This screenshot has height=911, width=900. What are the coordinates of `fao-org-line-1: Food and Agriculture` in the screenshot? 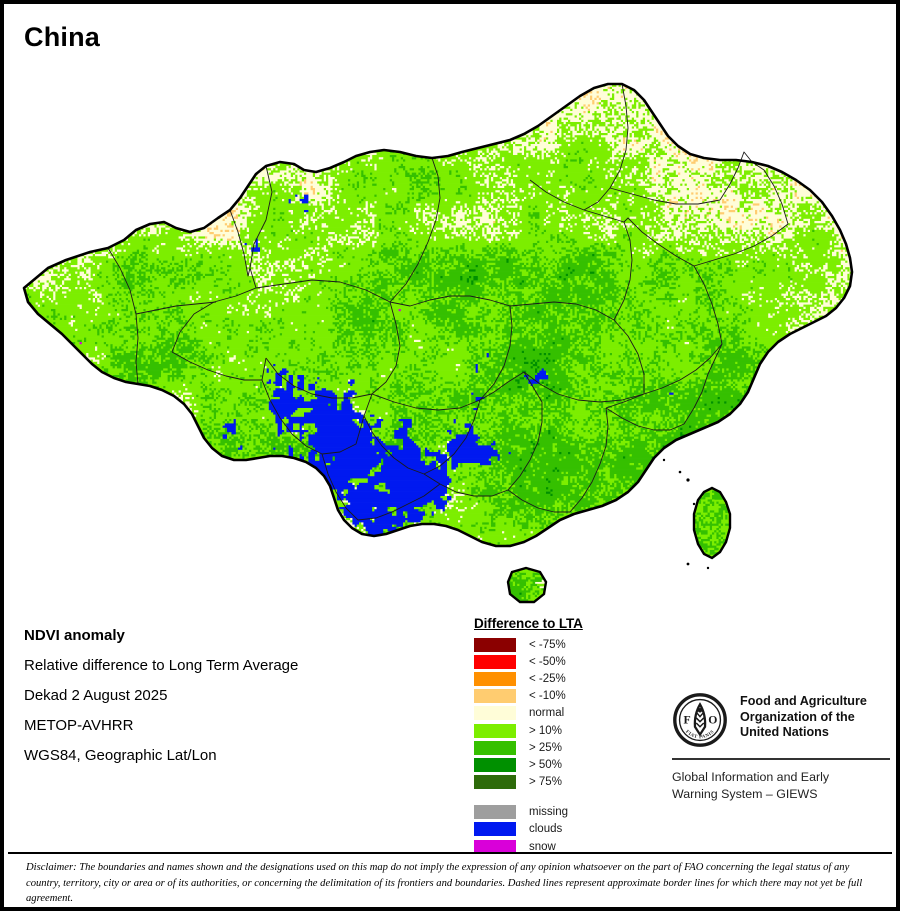 It's located at (803, 702).